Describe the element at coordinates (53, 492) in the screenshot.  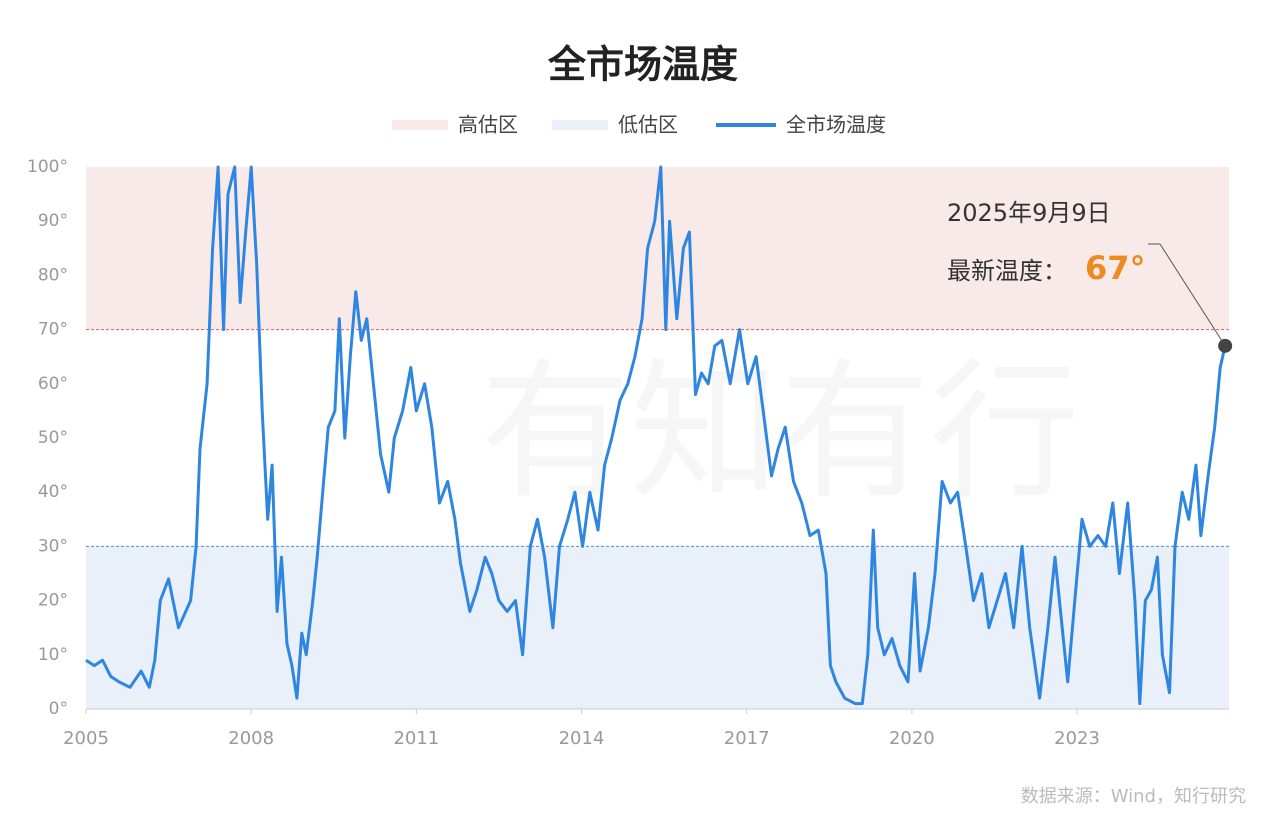
I see `y-tick-label: 40°` at that location.